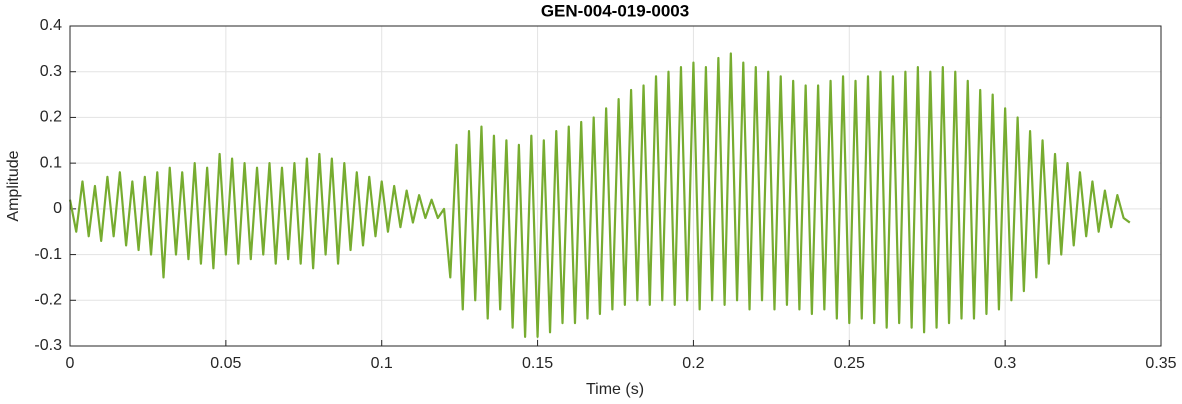 This screenshot has width=1182, height=404. Describe the element at coordinates (51, 25) in the screenshot. I see `y-tick-label: 0.4` at that location.